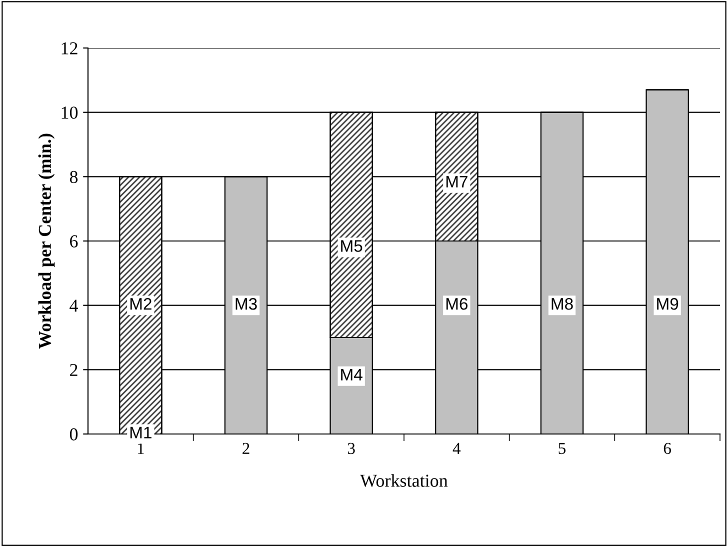  What do you see at coordinates (74, 177) in the screenshot?
I see `y-tick-label: 8` at bounding box center [74, 177].